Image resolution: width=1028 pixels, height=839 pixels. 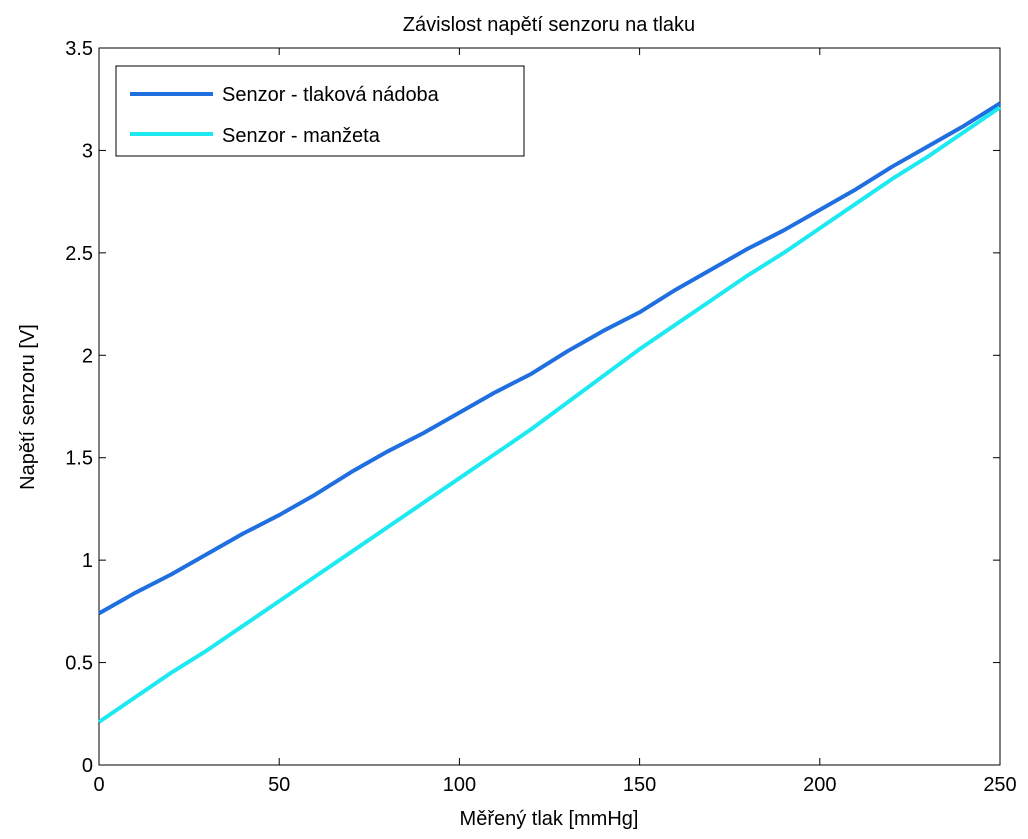 I want to click on x-tick-label: 0, so click(x=98, y=785).